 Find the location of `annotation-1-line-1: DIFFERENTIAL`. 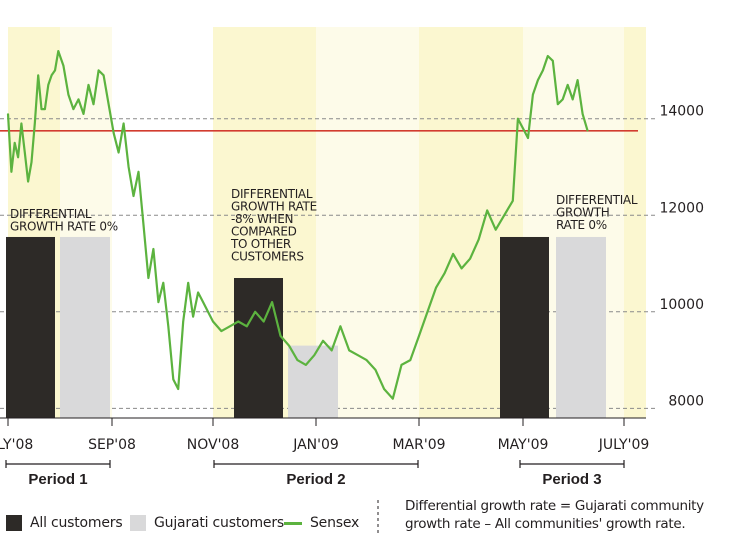

annotation-1-line-1: DIFFERENTIAL is located at coordinates (51, 214).